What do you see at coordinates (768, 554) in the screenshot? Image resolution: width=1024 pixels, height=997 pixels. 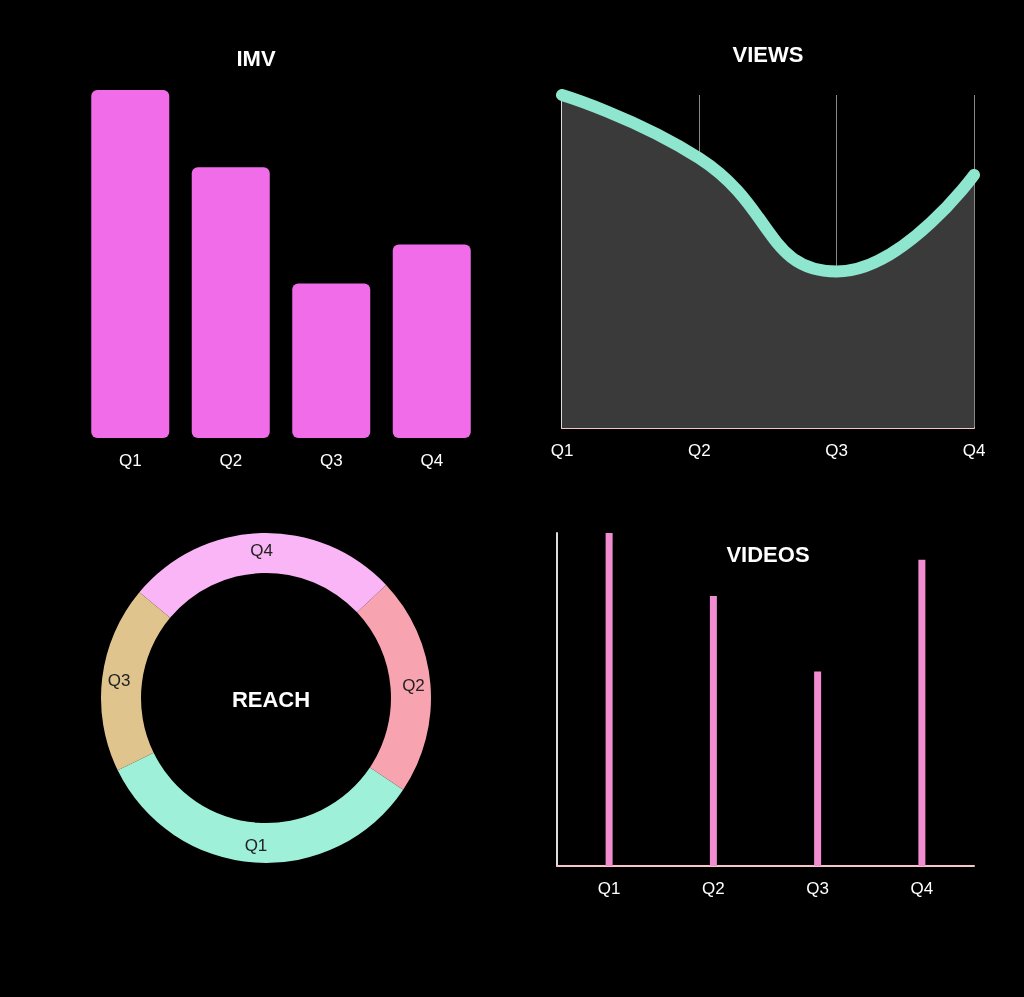 I see `chart-title: VIDEOS` at bounding box center [768, 554].